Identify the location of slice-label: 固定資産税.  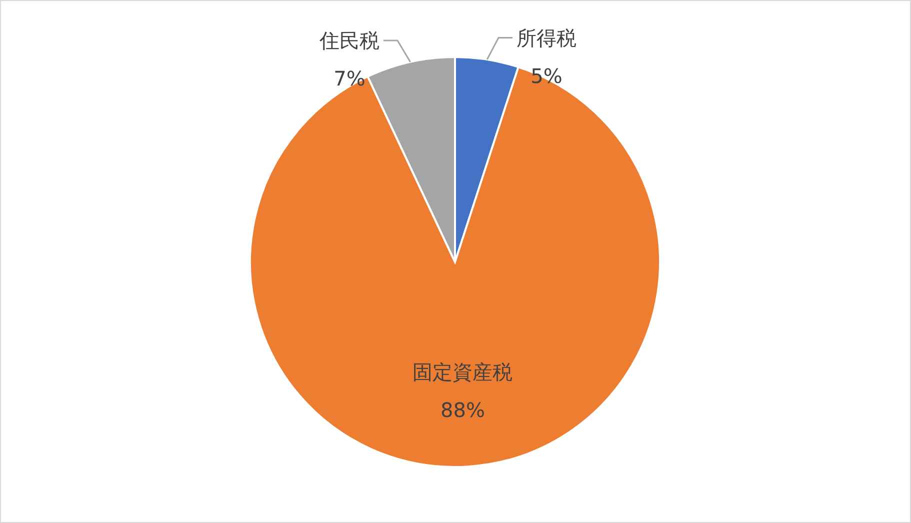
(462, 372).